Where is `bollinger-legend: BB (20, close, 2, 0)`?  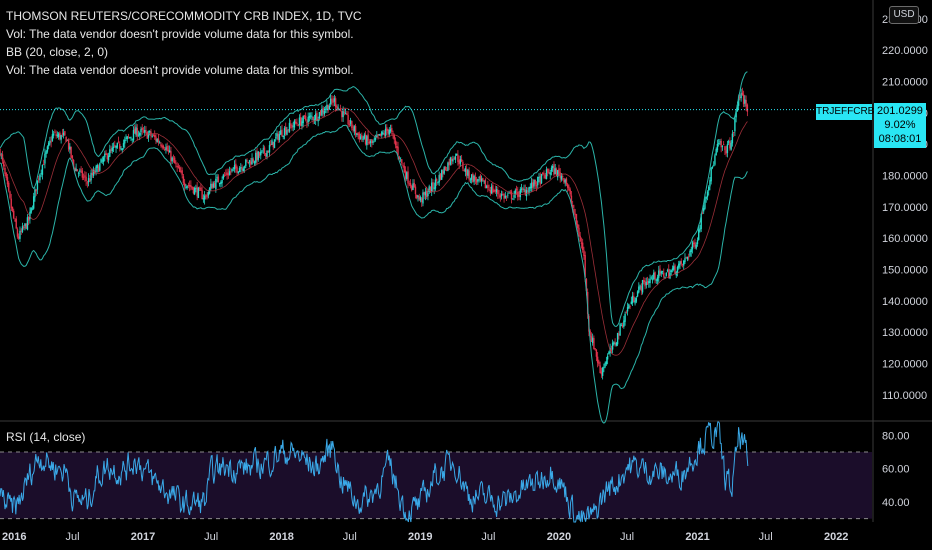 bollinger-legend: BB (20, close, 2, 0) is located at coordinates (57, 52).